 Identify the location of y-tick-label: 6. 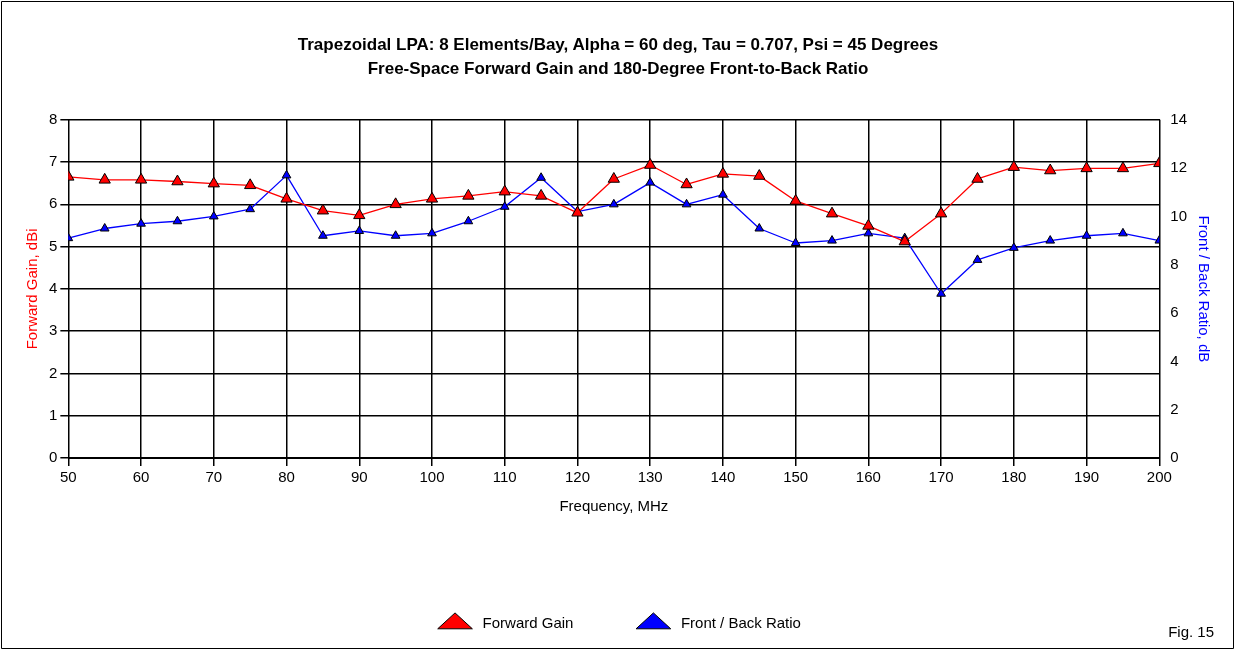
(53, 203).